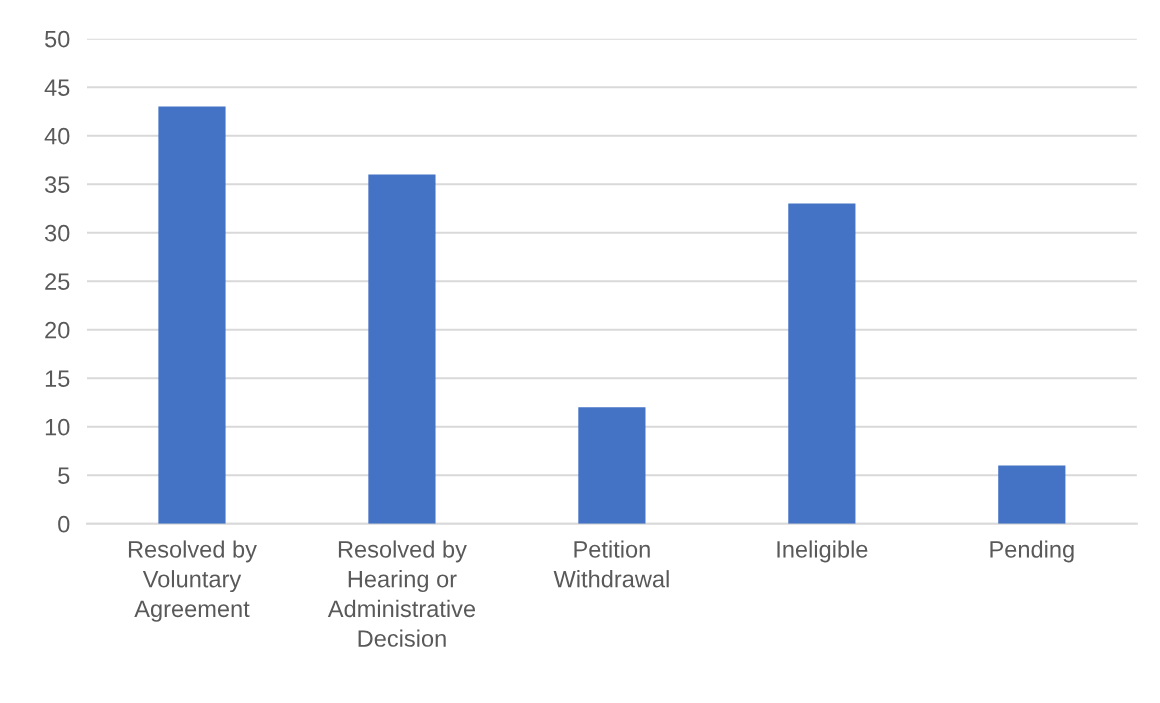  Describe the element at coordinates (57, 87) in the screenshot. I see `y-tick-label: 45` at that location.